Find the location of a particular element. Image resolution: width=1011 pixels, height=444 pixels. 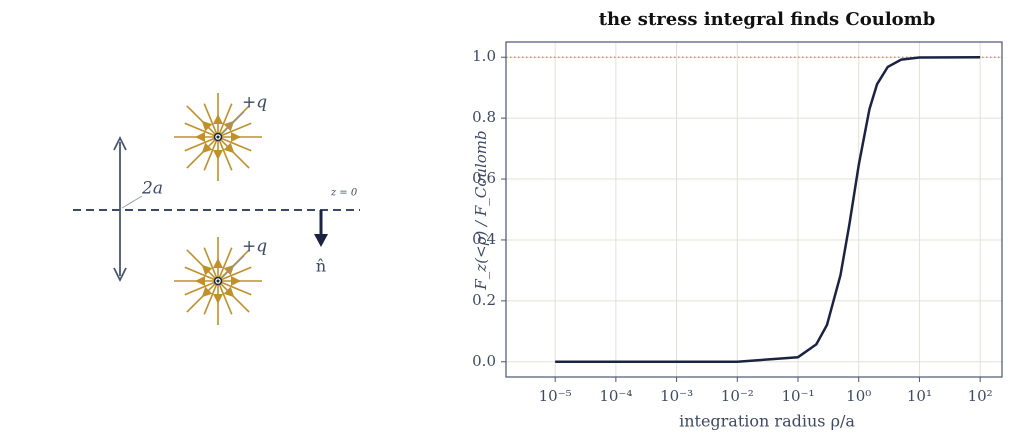

y-tick-label: 0.4 is located at coordinates (484, 239).